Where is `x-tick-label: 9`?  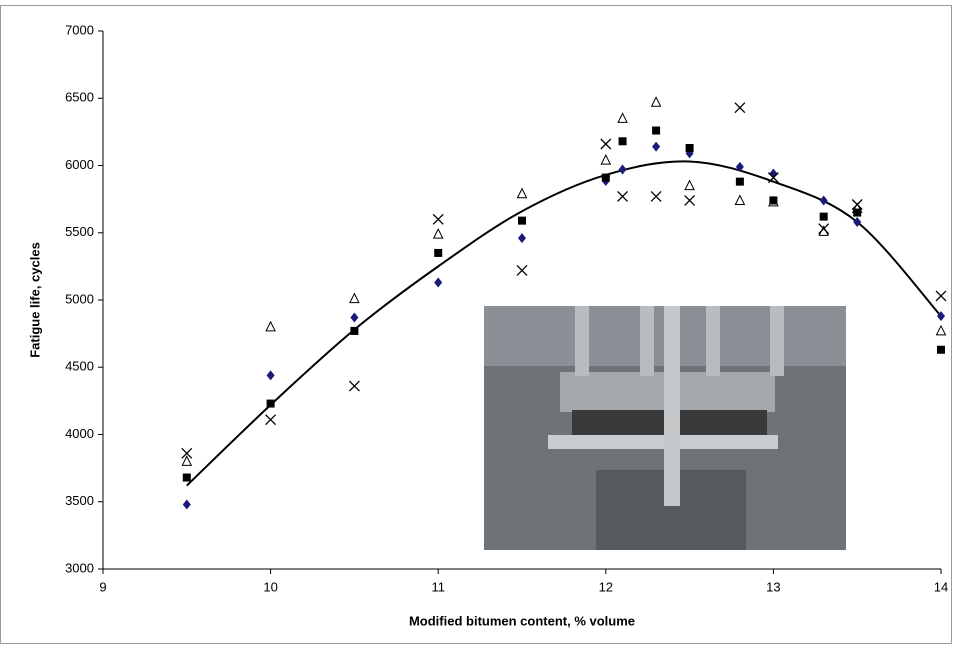 x-tick-label: 9 is located at coordinates (102, 586).